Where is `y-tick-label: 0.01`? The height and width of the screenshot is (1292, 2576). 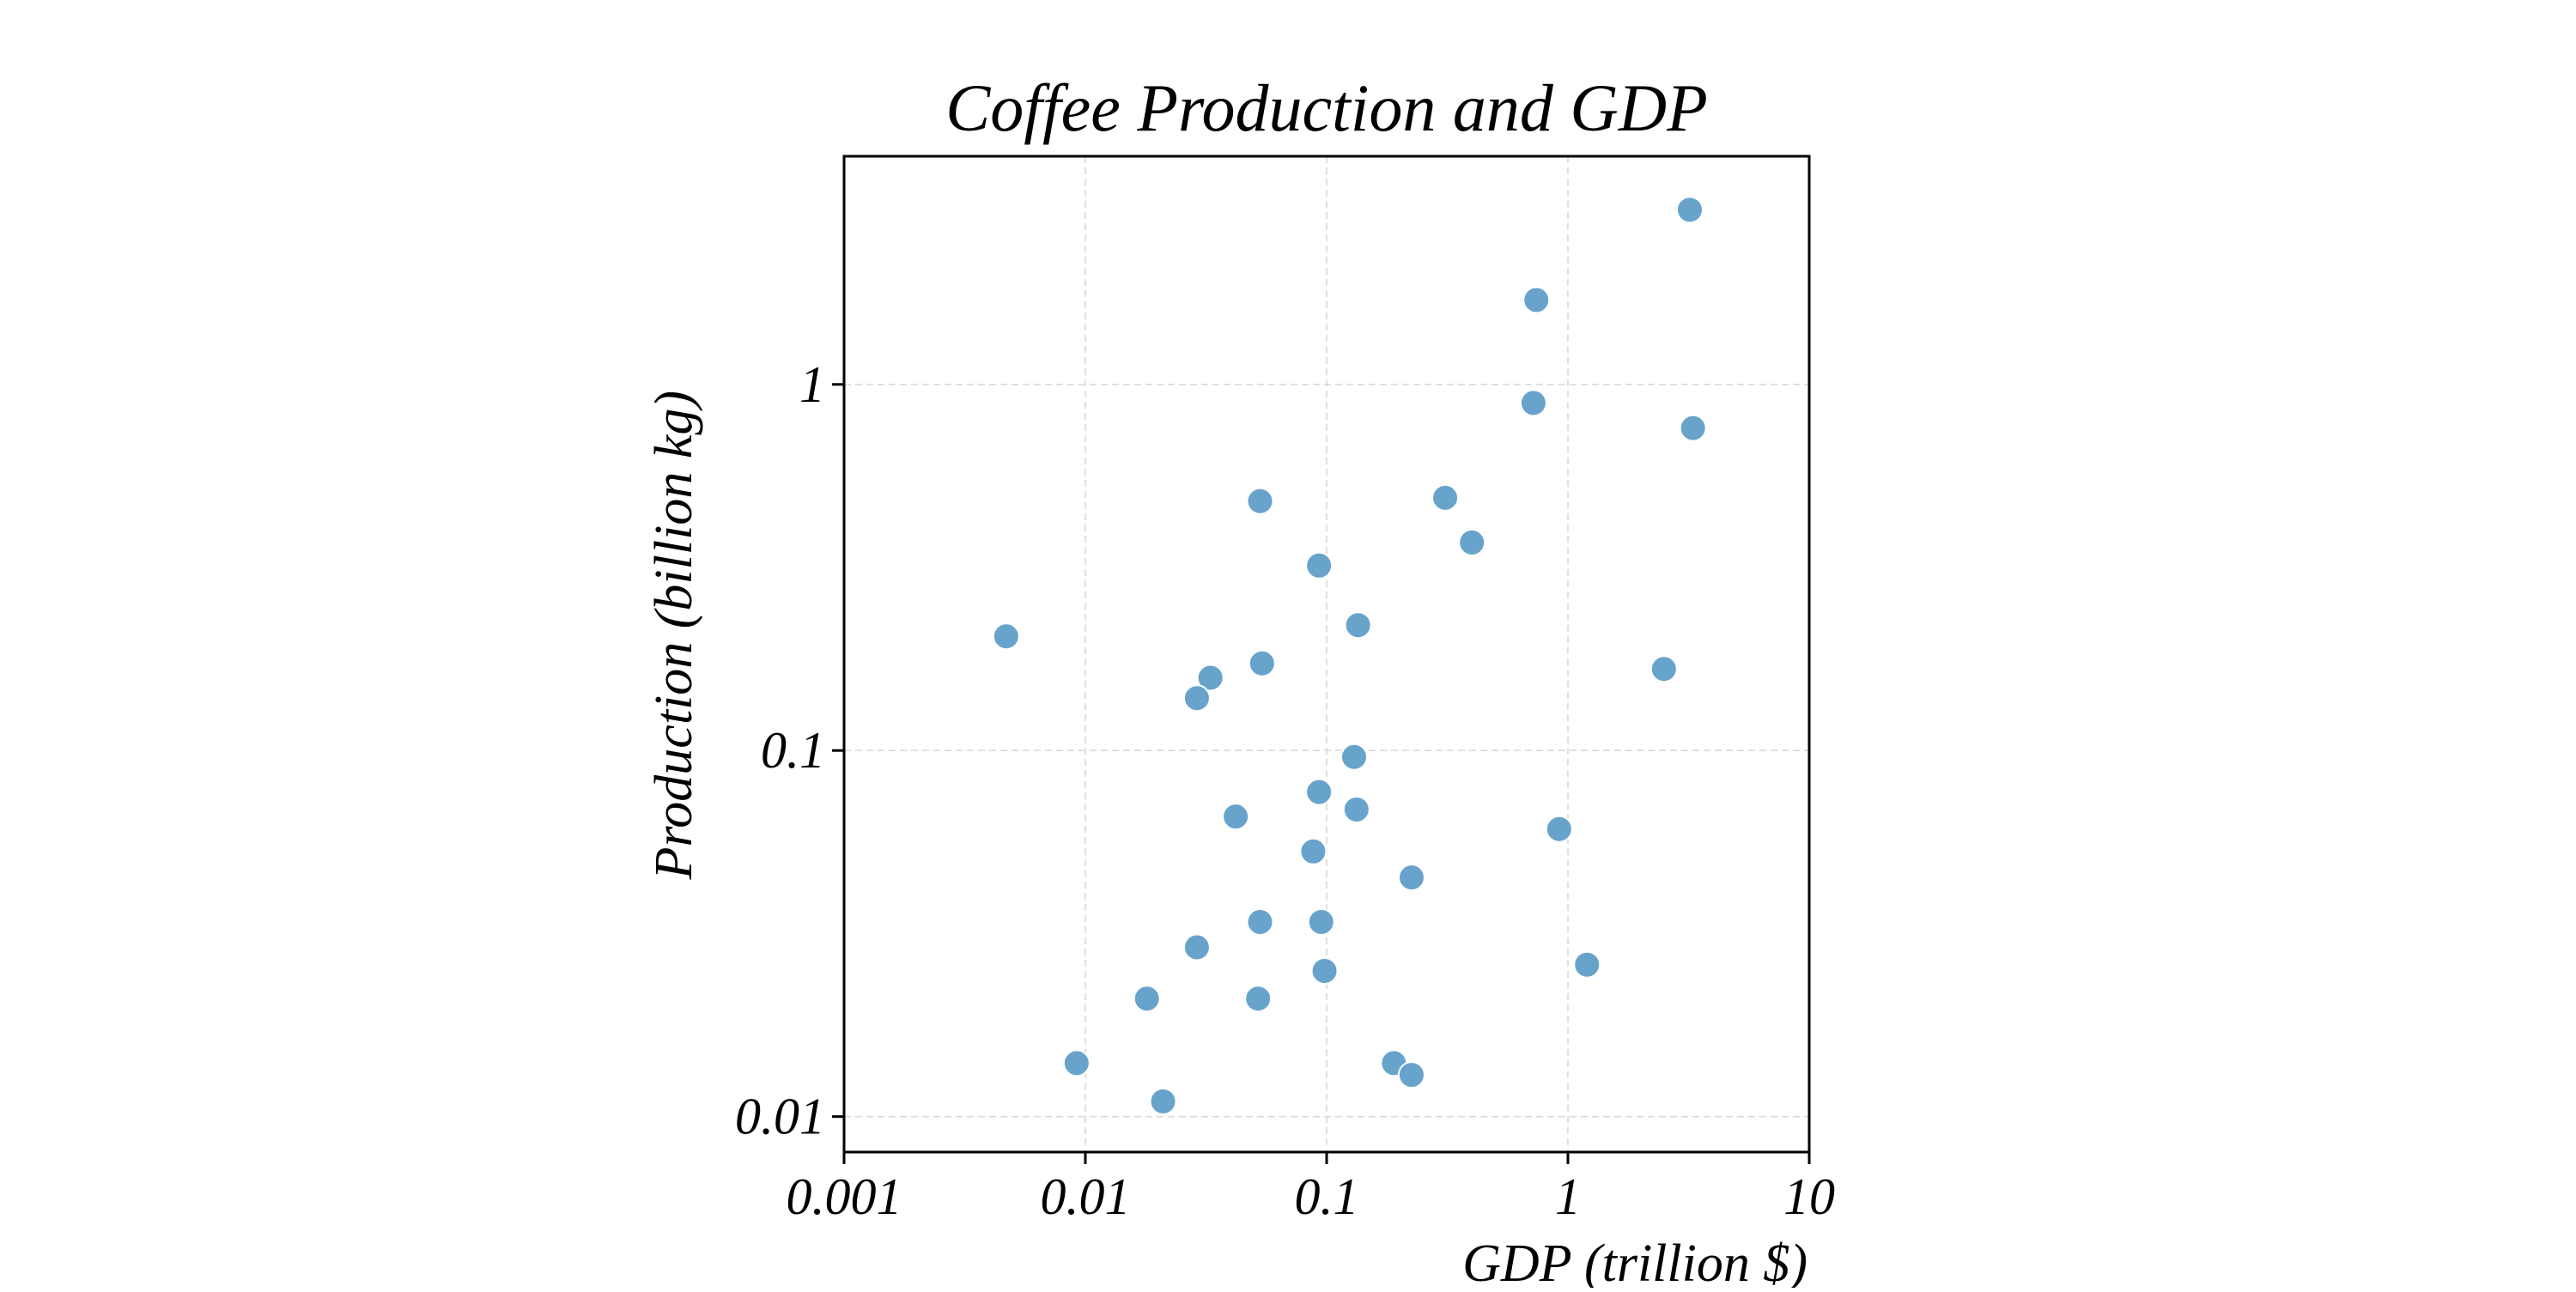
y-tick-label: 0.01 is located at coordinates (780, 1117).